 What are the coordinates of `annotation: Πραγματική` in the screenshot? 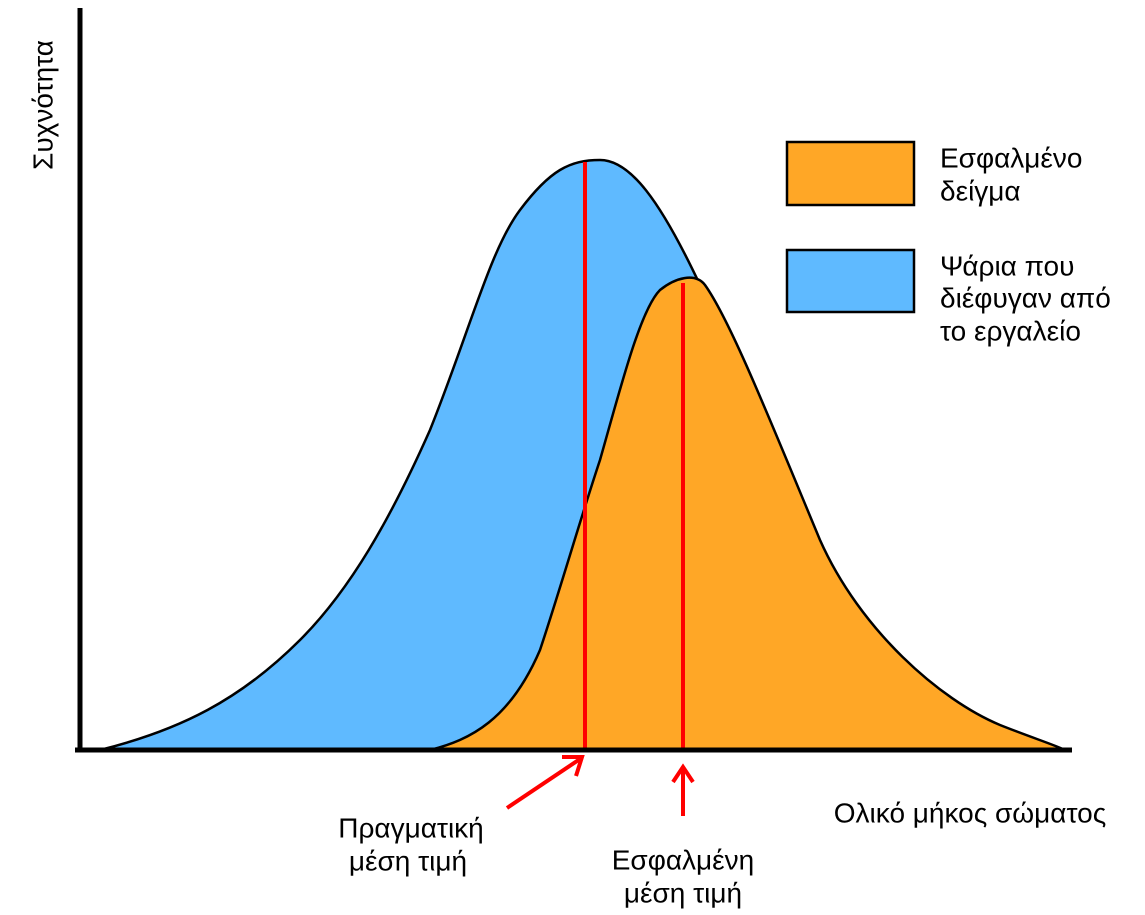 It's located at (411, 827).